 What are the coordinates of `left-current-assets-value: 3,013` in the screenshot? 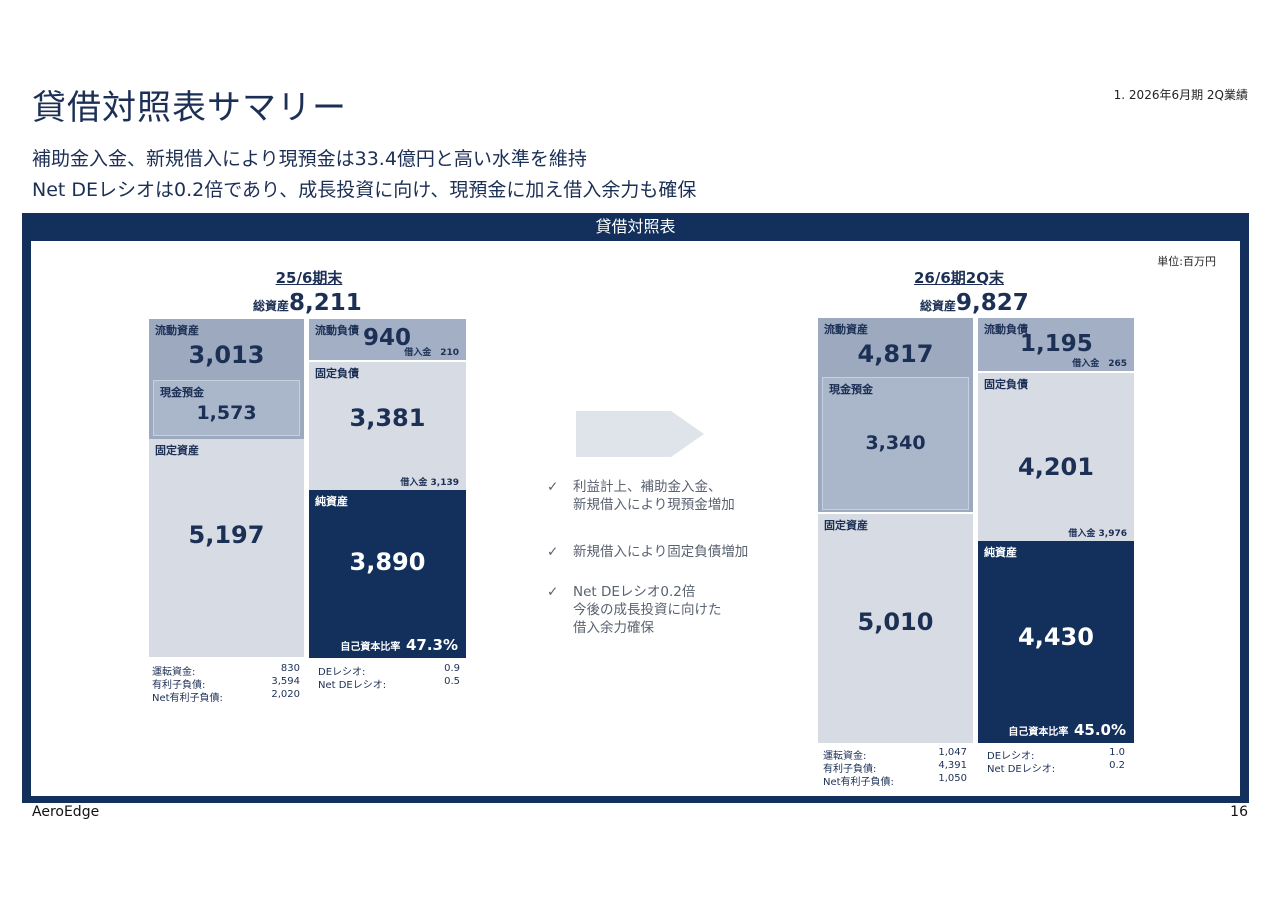 It's located at (226, 355).